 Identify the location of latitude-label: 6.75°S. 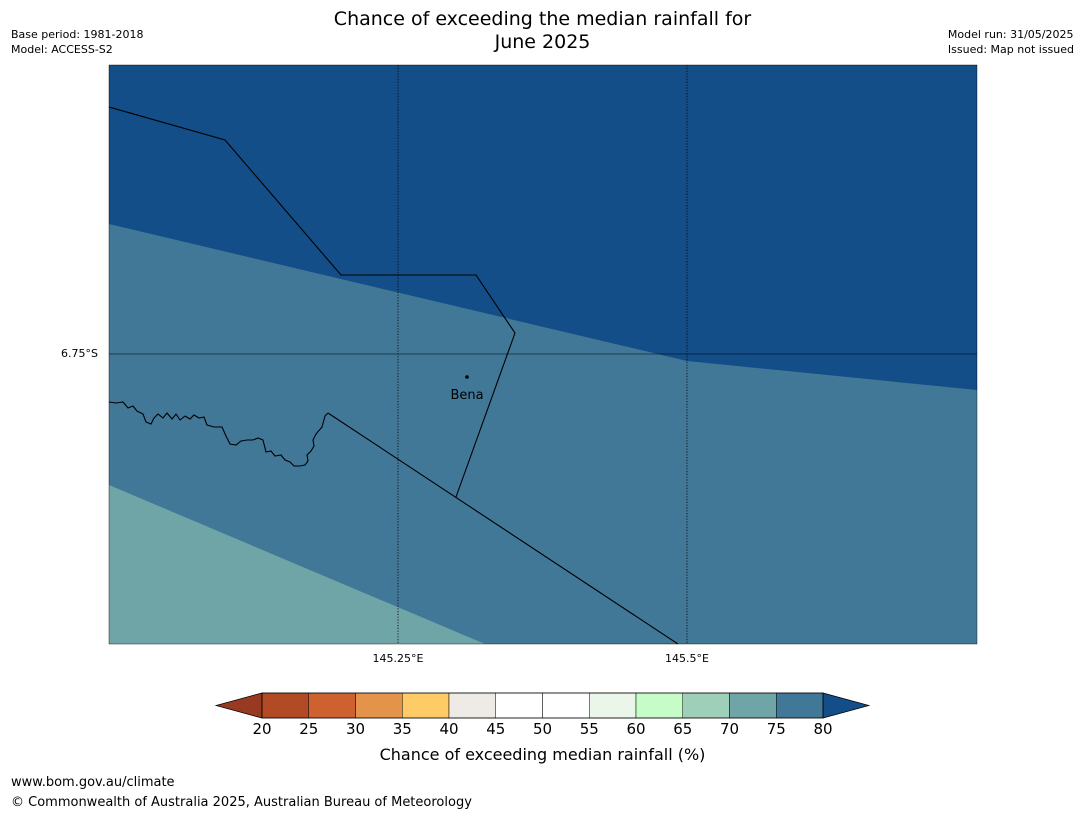
(79, 353).